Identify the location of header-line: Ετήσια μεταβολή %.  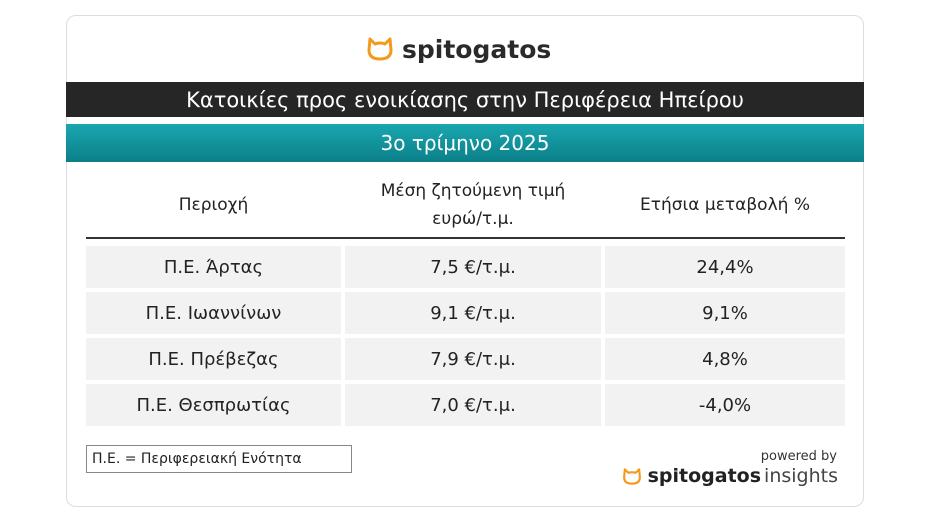
(725, 205).